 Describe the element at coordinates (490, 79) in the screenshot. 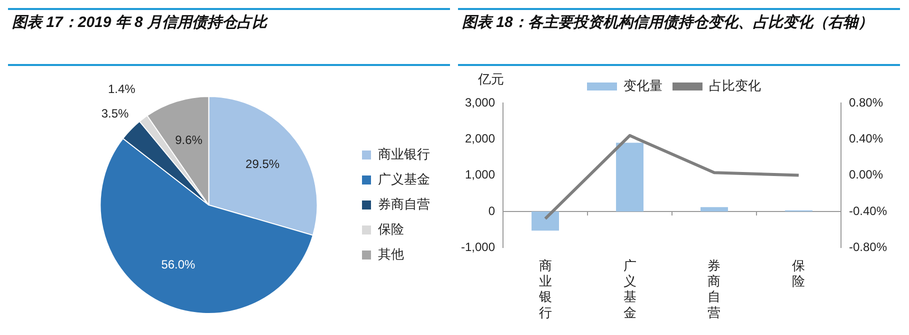

I see `y-axis-title: 亿元` at that location.